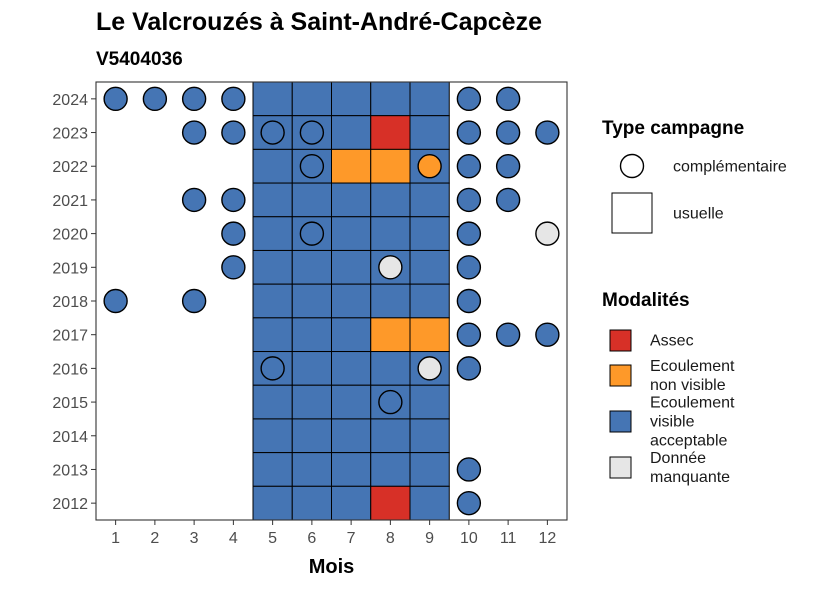  Describe the element at coordinates (70, 235) in the screenshot. I see `y-tick-label-2020: 2020` at that location.